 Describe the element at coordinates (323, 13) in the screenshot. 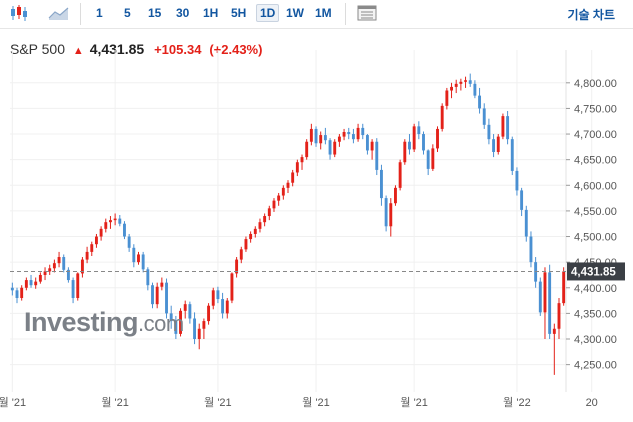

I see `timeframe-1m: 1M` at that location.